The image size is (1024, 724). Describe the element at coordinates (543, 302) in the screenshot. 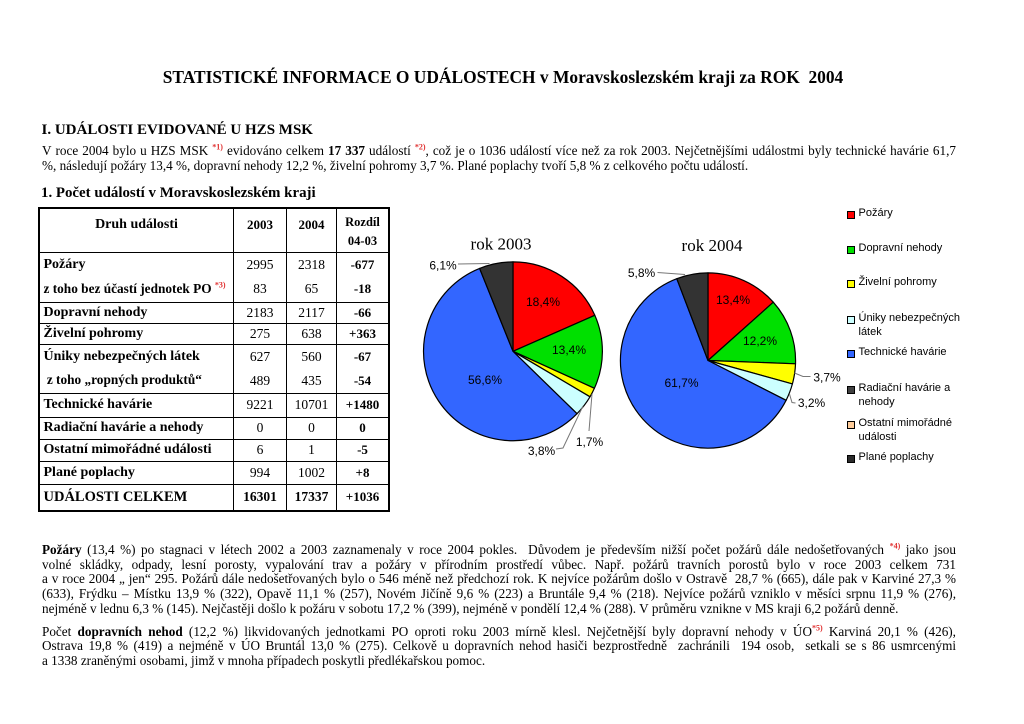

I see `svg-text: 18,4%` at that location.